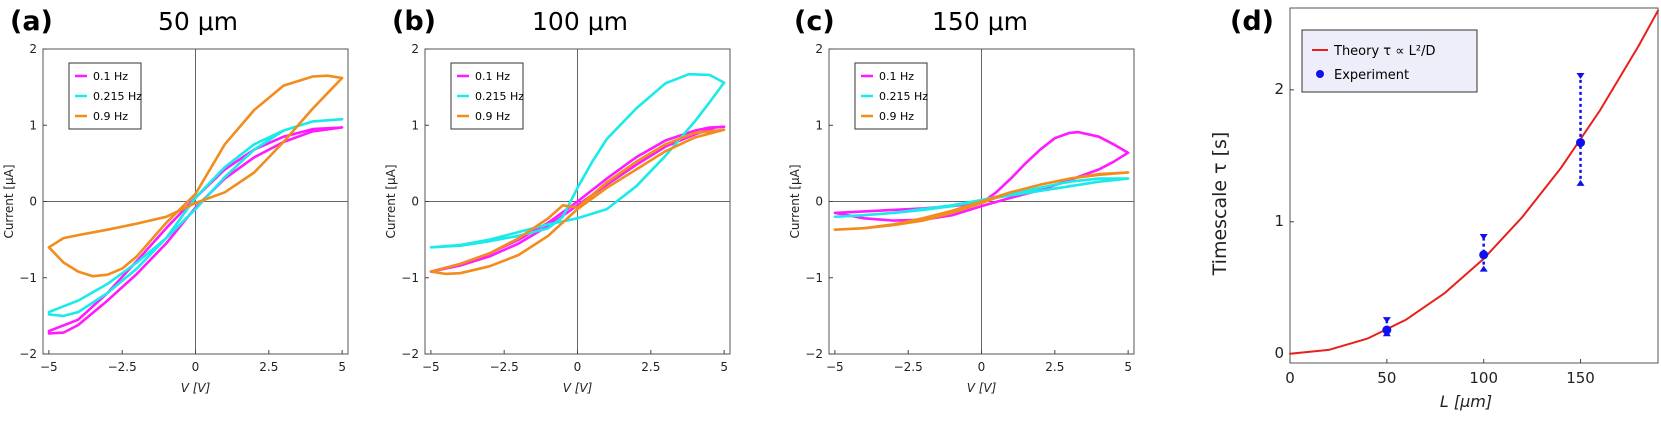  I want to click on y-axis-label: Timescale τ [s], so click(1220, 204).